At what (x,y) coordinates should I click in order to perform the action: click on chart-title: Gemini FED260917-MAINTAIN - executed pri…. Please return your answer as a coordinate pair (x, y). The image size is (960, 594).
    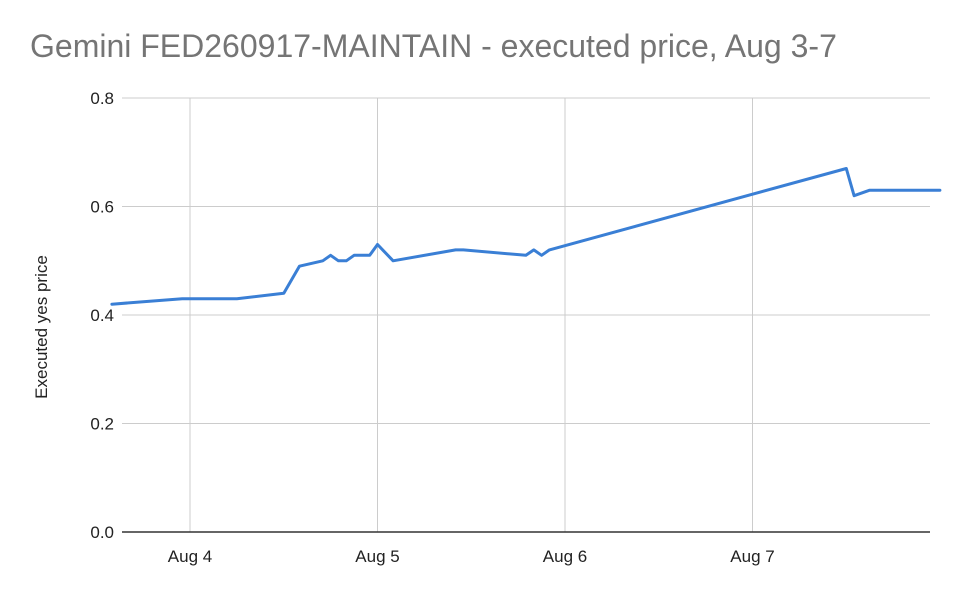
    Looking at the image, I should click on (433, 46).